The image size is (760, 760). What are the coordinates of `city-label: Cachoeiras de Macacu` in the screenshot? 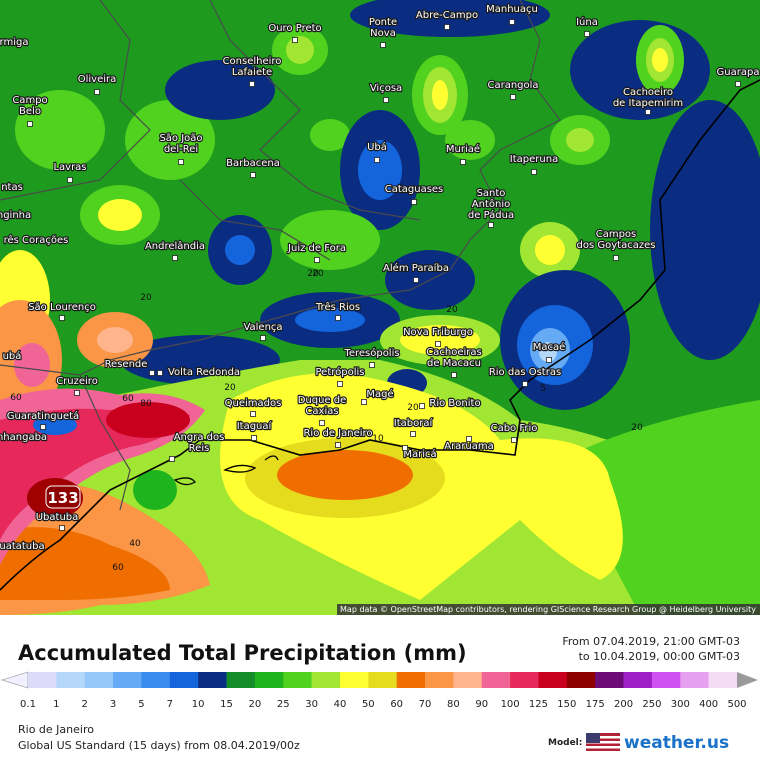 It's located at (453, 358).